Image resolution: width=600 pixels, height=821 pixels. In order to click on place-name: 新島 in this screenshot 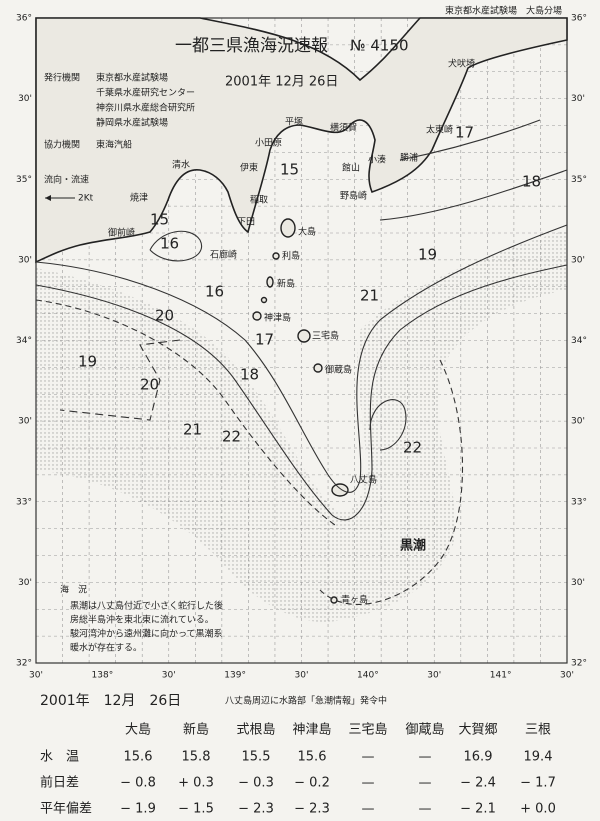, I will do `click(286, 284)`.